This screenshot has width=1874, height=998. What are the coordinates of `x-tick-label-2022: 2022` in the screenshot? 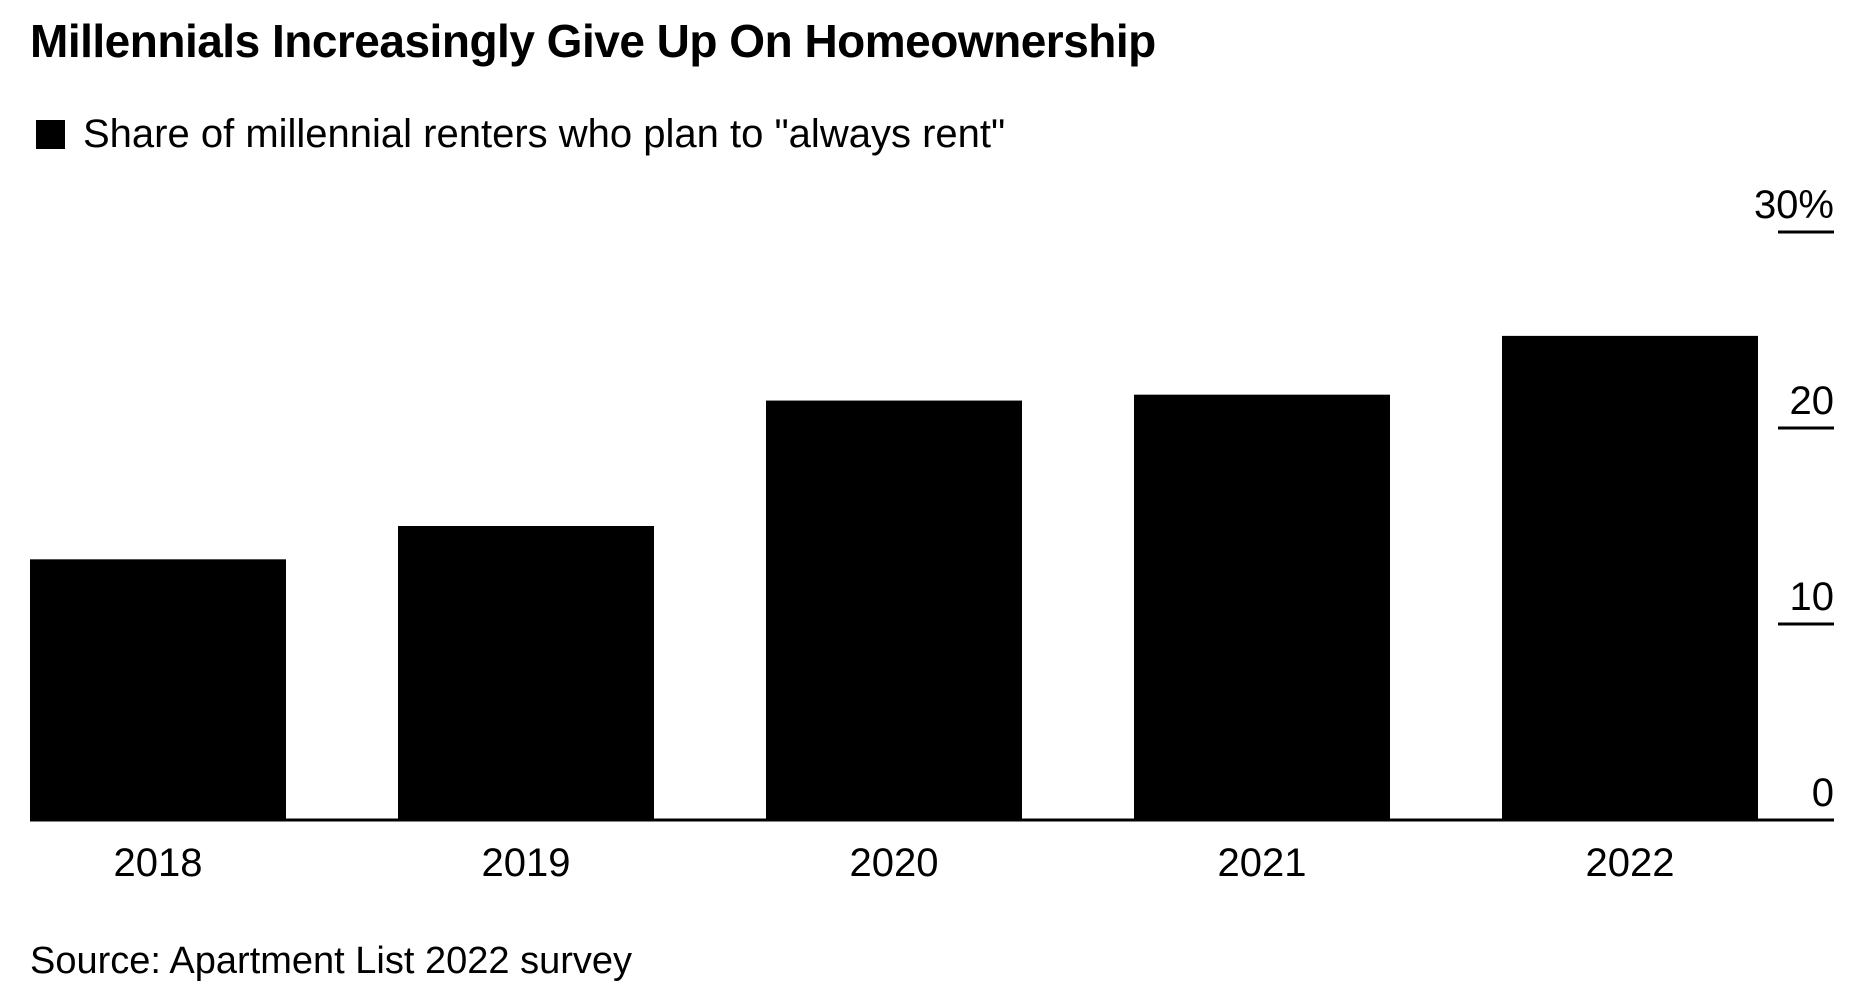 It's located at (1630, 863).